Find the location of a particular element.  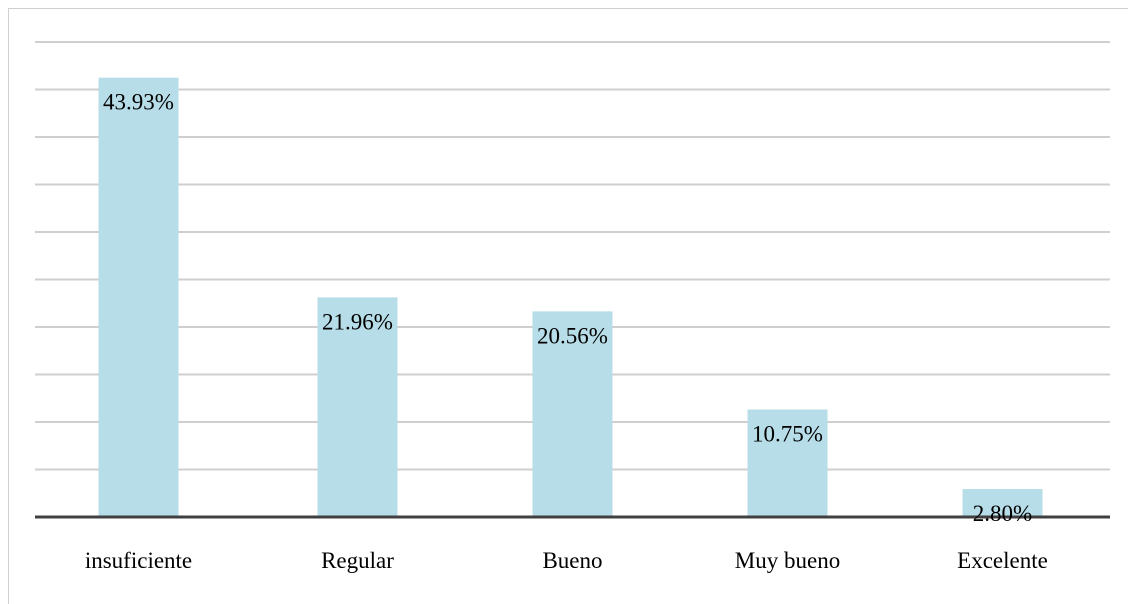

bar-excelente is located at coordinates (1002, 503).